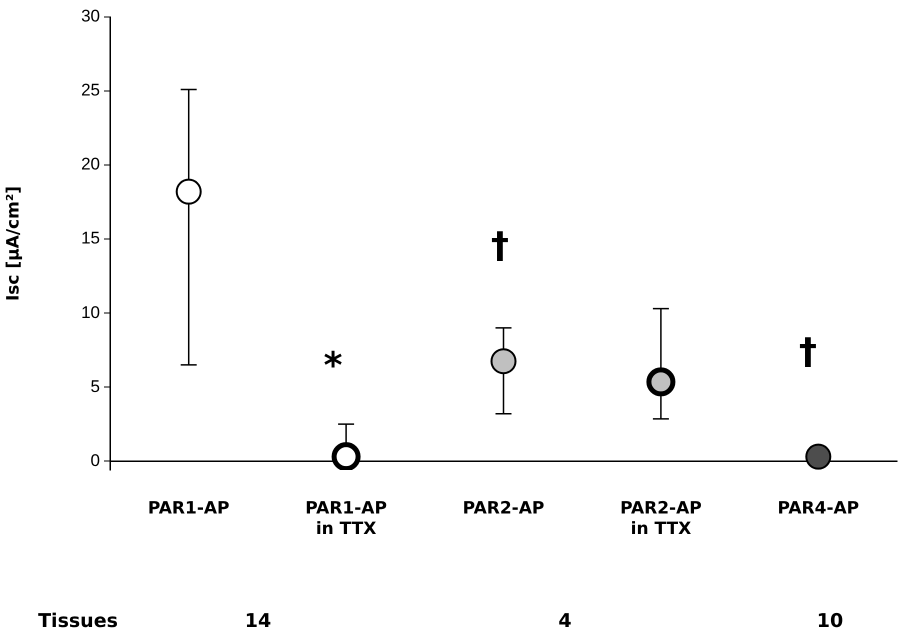  Describe the element at coordinates (661, 519) in the screenshot. I see `x-tick-label: PAR2-AP in TTX` at that location.